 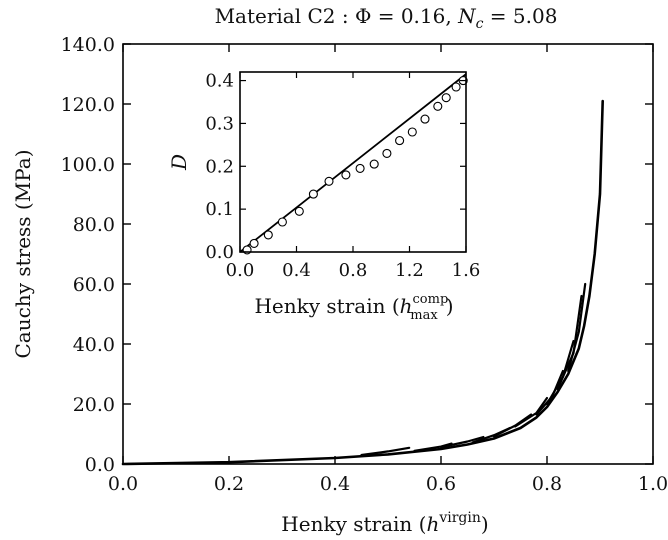 What do you see at coordinates (219, 81) in the screenshot?
I see `inset-y-tick-label: 0.4` at bounding box center [219, 81].